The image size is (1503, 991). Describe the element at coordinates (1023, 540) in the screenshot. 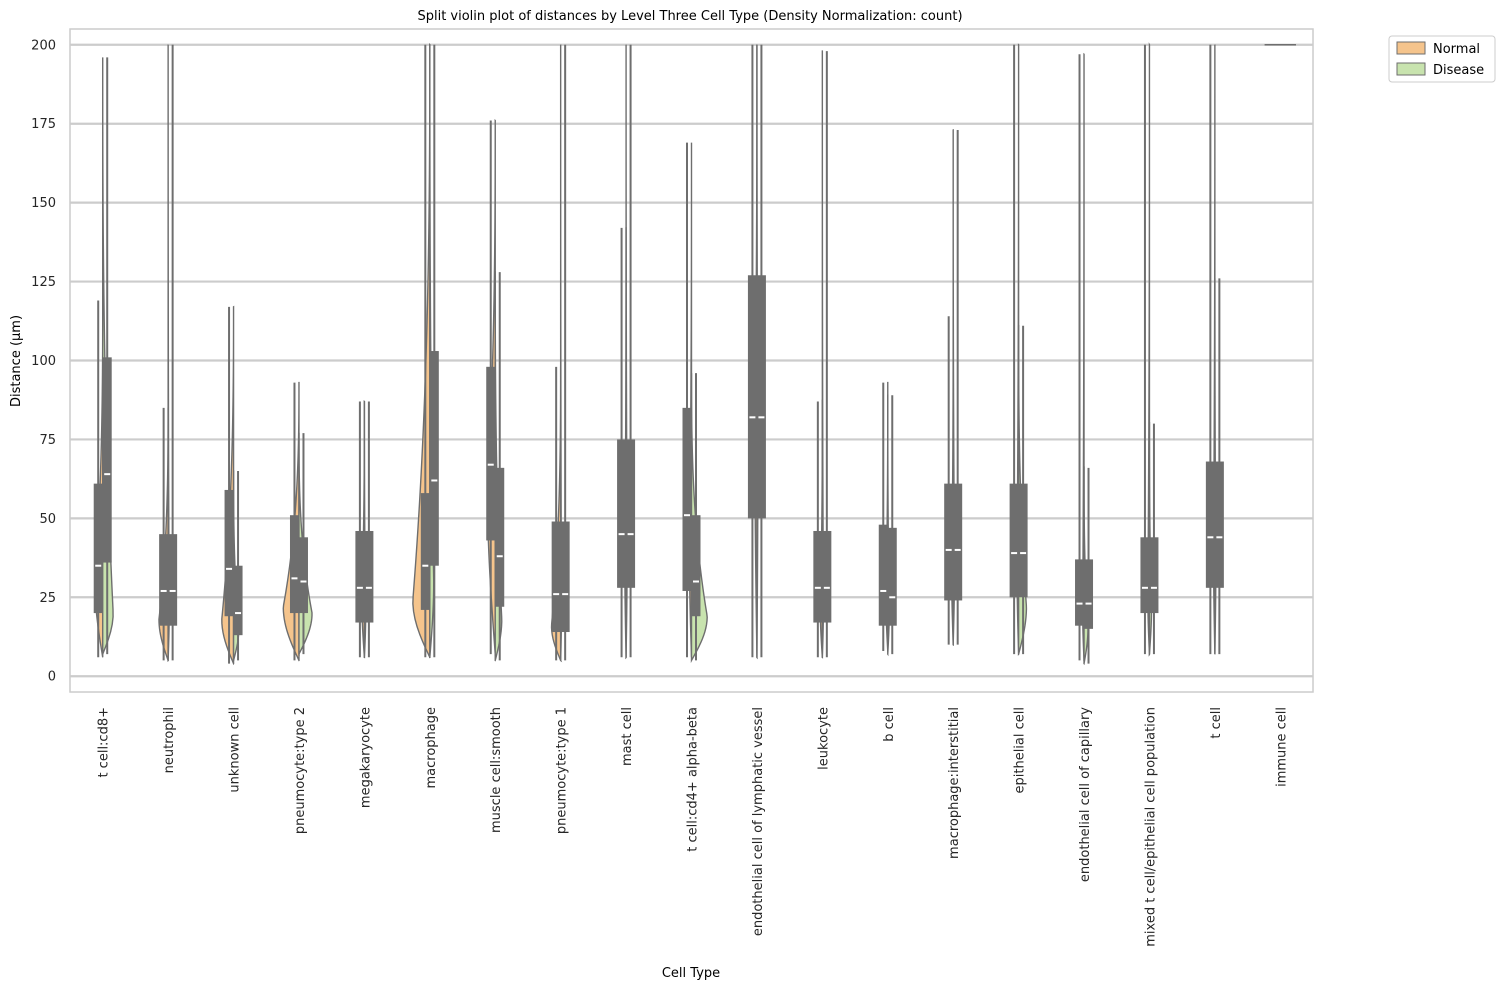

I see `box-epithelial-cell-disease` at that location.